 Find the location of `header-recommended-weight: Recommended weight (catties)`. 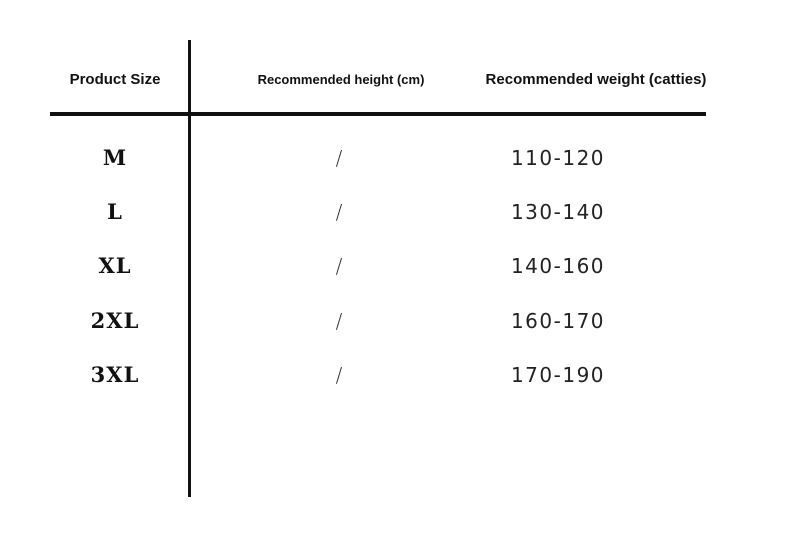

header-recommended-weight: Recommended weight (catties) is located at coordinates (596, 79).